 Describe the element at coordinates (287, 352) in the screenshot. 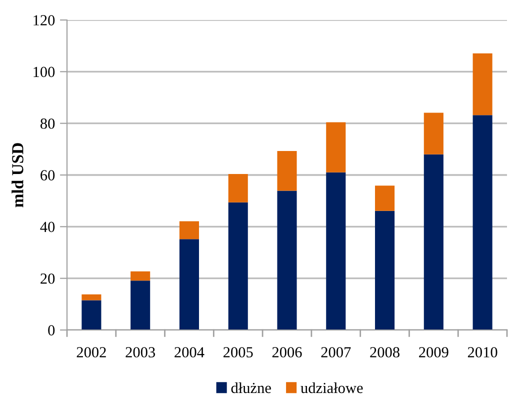

I see `x-tick-label: 2006` at that location.